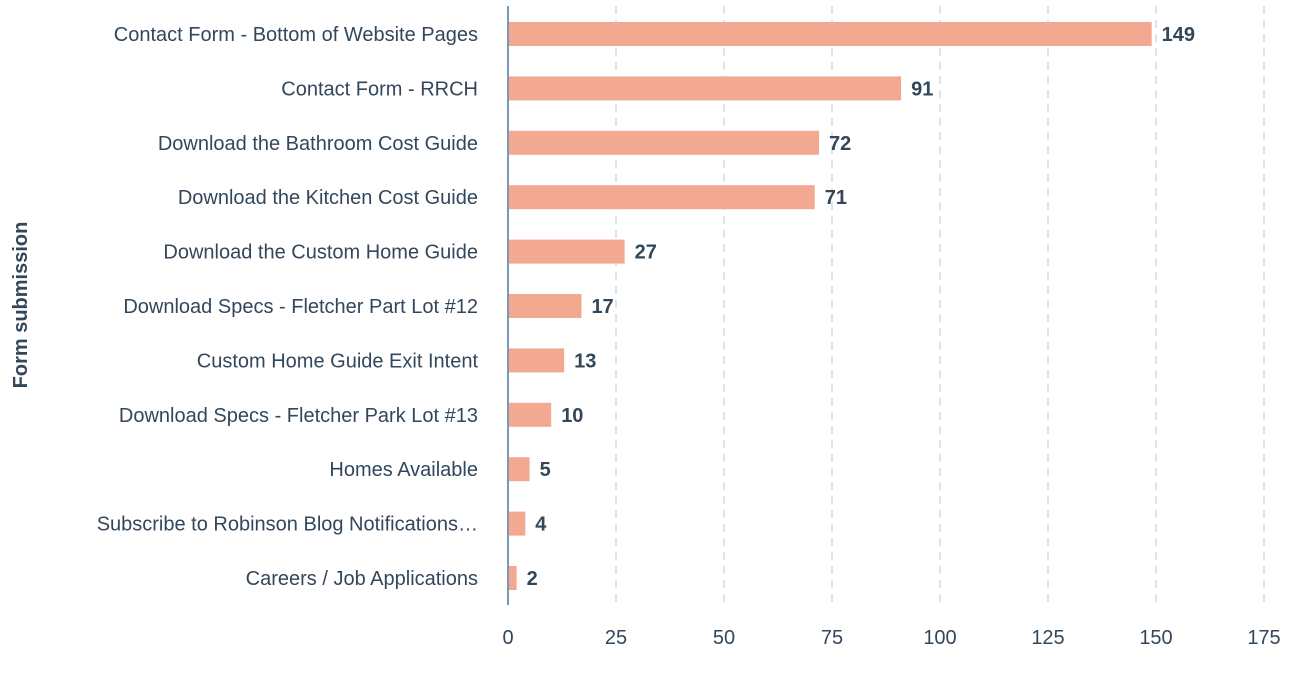 This screenshot has width=1297, height=684. I want to click on category-label: Careers / Job Applications, so click(362, 579).